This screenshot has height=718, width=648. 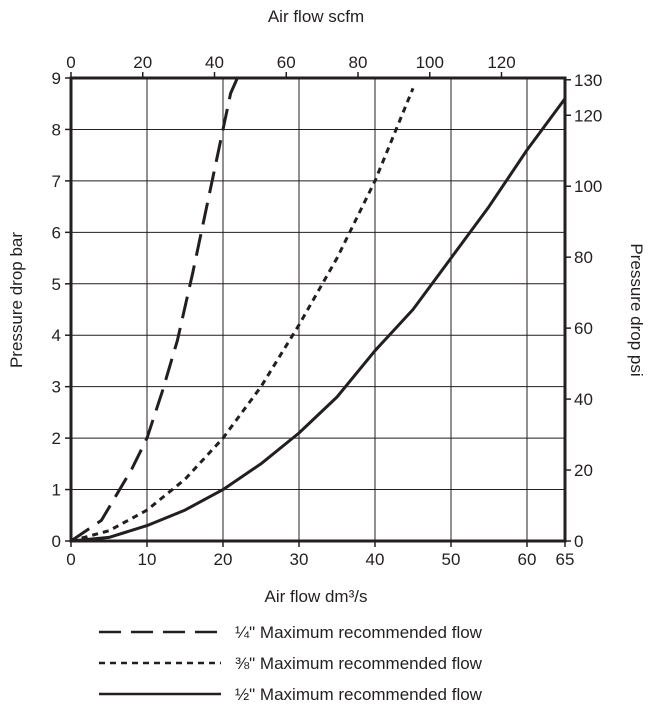 I want to click on legend-label-3: ½" Maximum recommended flow, so click(x=359, y=694).